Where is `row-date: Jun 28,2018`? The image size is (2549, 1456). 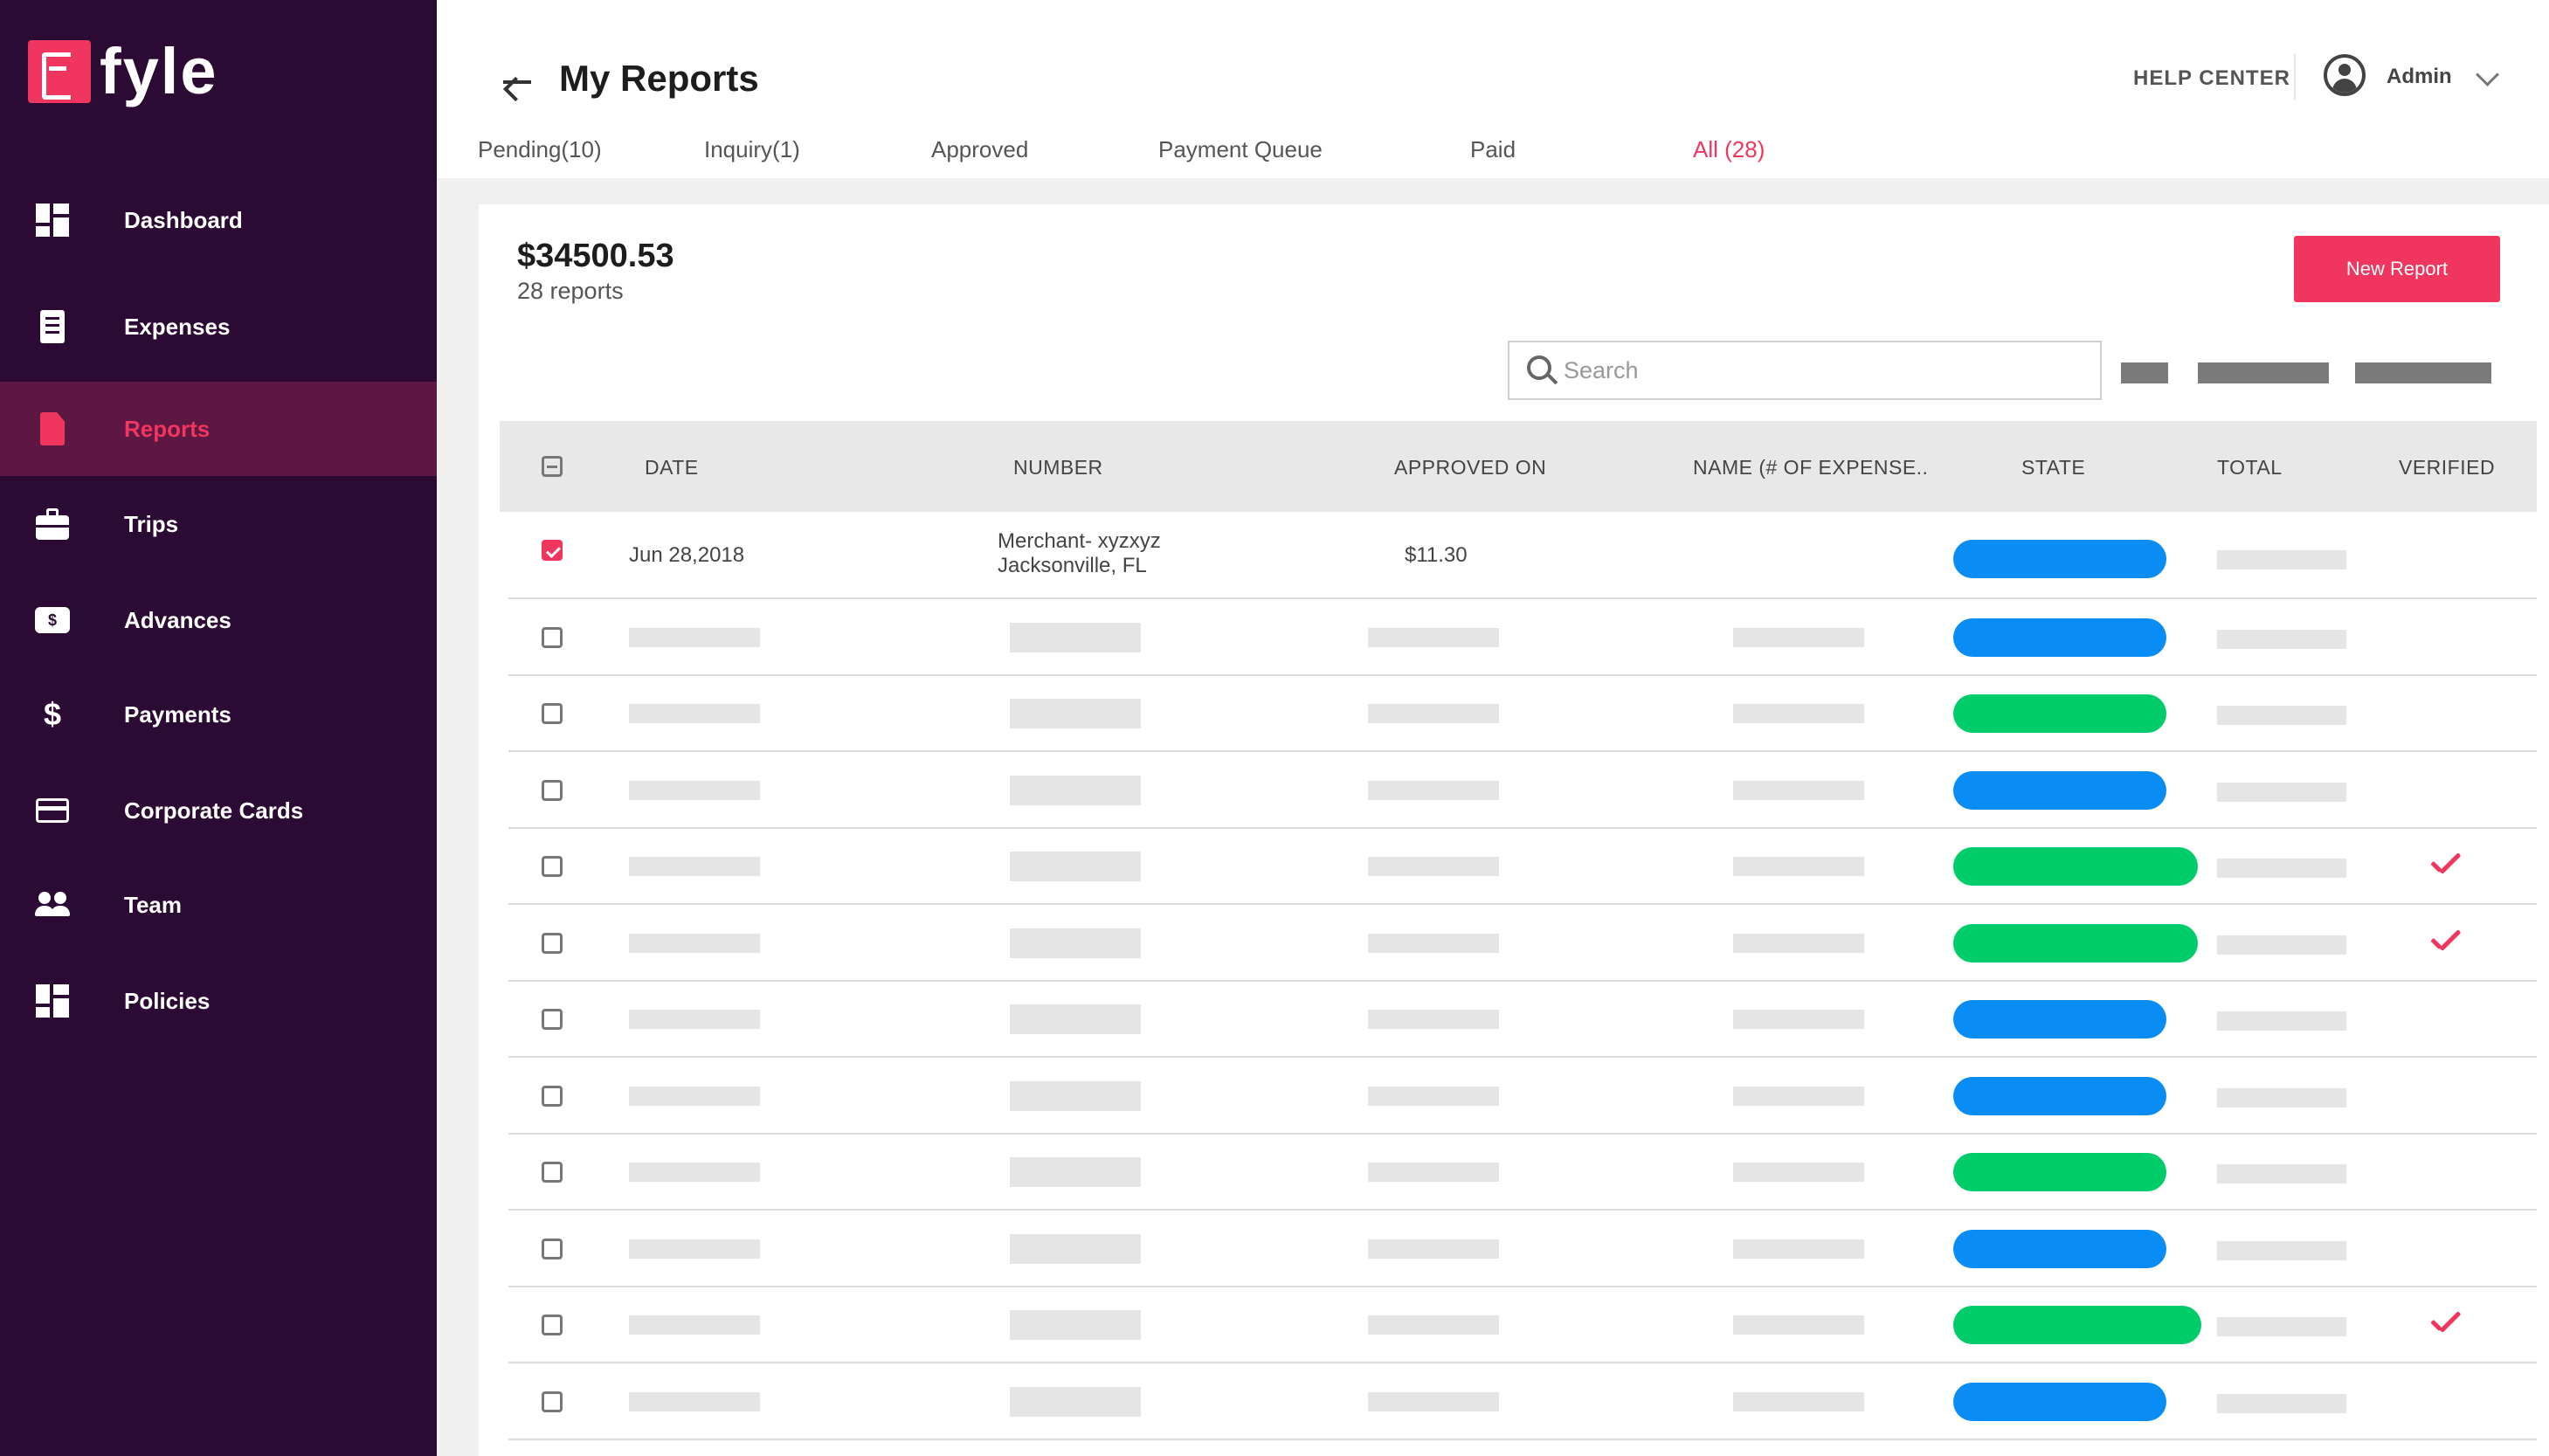
row-date: Jun 28,2018 is located at coordinates (687, 555).